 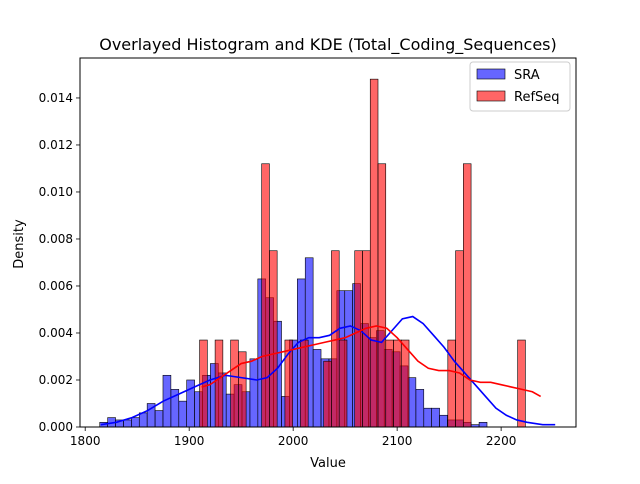 What do you see at coordinates (397, 441) in the screenshot?
I see `x-tick-label: 2100` at bounding box center [397, 441].